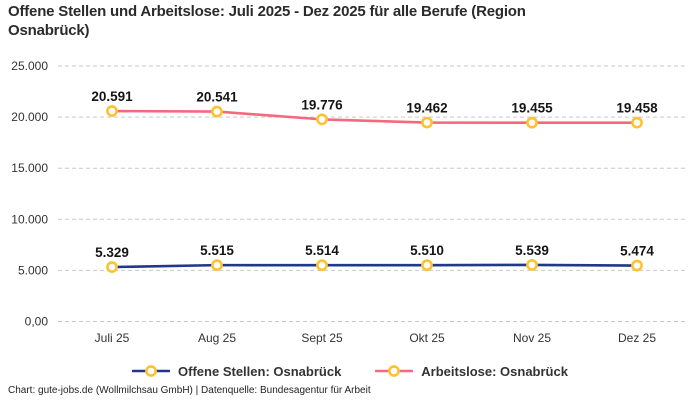  I want to click on legend-item-offene-stellen: Offene Stellen: Osnabrück, so click(236, 371).